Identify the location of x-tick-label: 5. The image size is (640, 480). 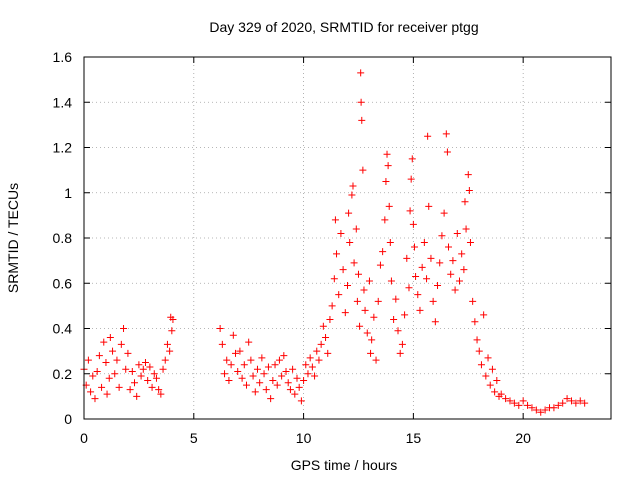
(194, 438).